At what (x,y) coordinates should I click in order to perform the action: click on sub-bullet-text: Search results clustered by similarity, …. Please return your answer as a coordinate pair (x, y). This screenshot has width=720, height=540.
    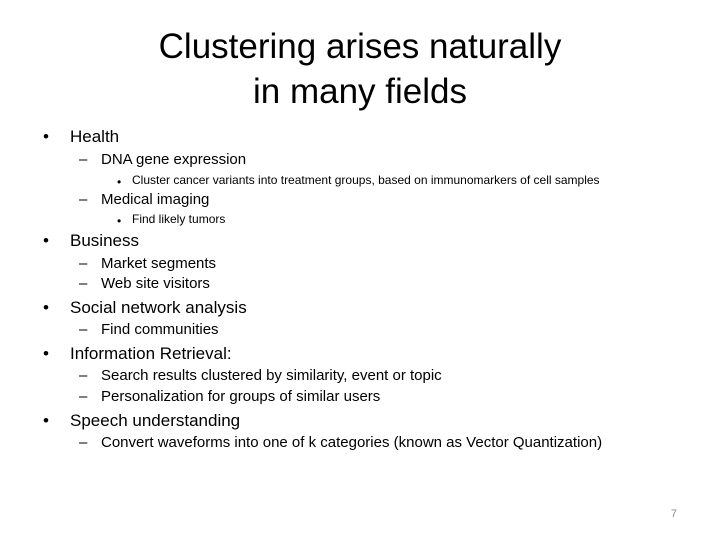
    Looking at the image, I should click on (271, 375).